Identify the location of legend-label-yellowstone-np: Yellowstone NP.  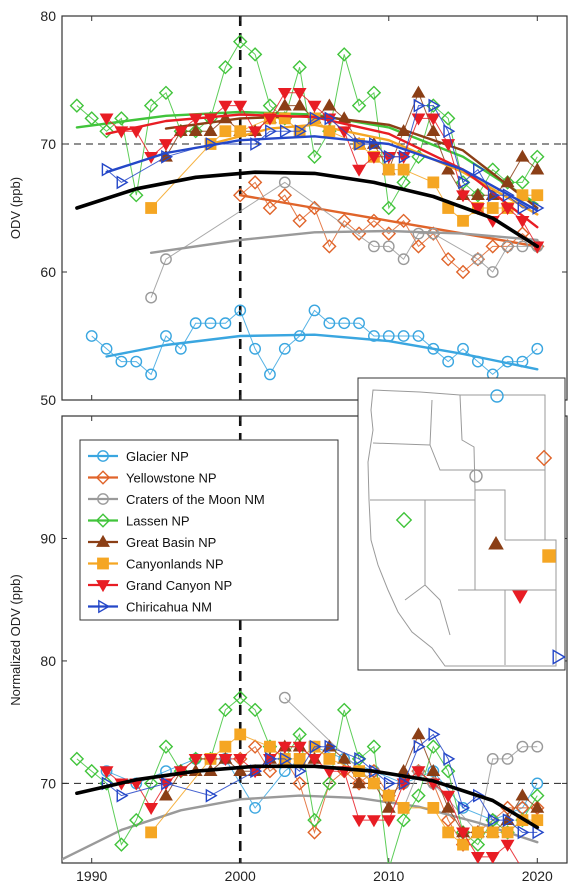
(171, 478).